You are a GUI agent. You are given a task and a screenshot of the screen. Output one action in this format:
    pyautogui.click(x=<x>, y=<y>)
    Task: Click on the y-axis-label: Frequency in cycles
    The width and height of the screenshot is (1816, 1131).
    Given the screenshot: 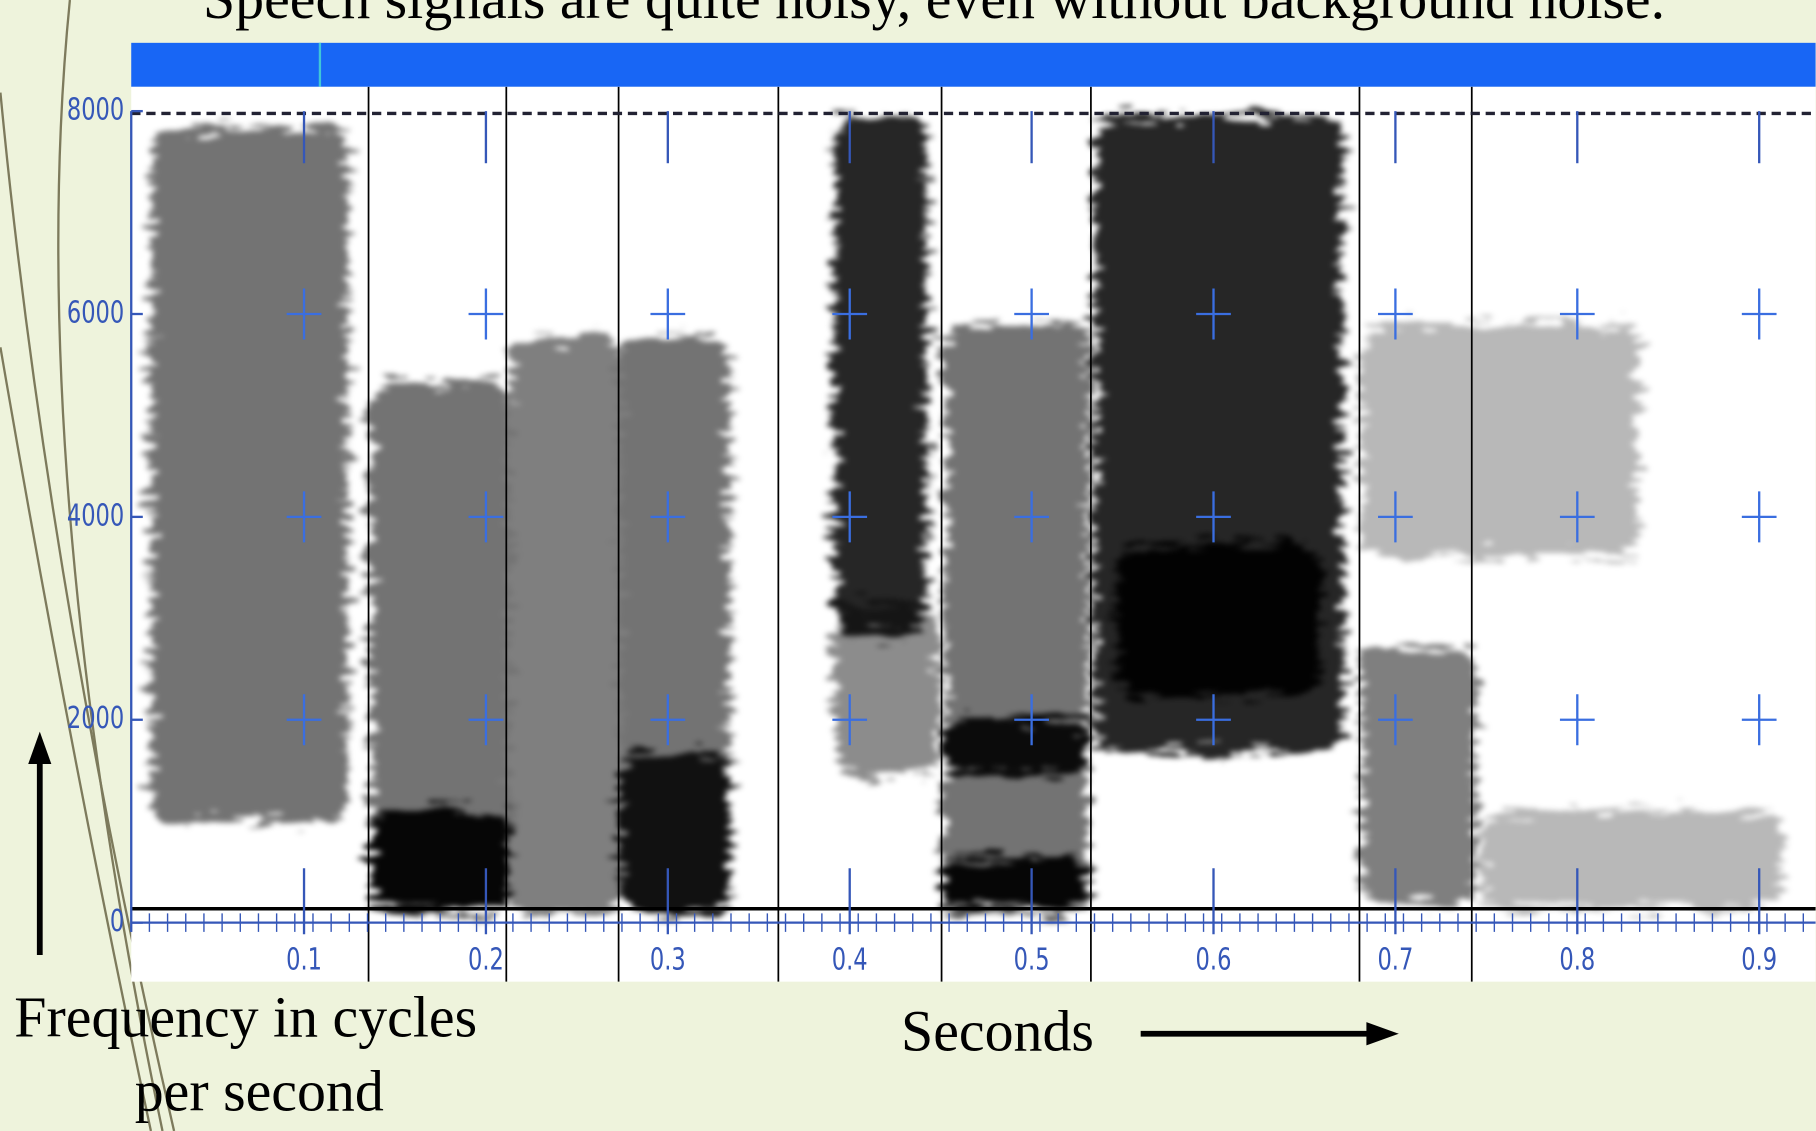 What is the action you would take?
    pyautogui.click(x=245, y=1017)
    